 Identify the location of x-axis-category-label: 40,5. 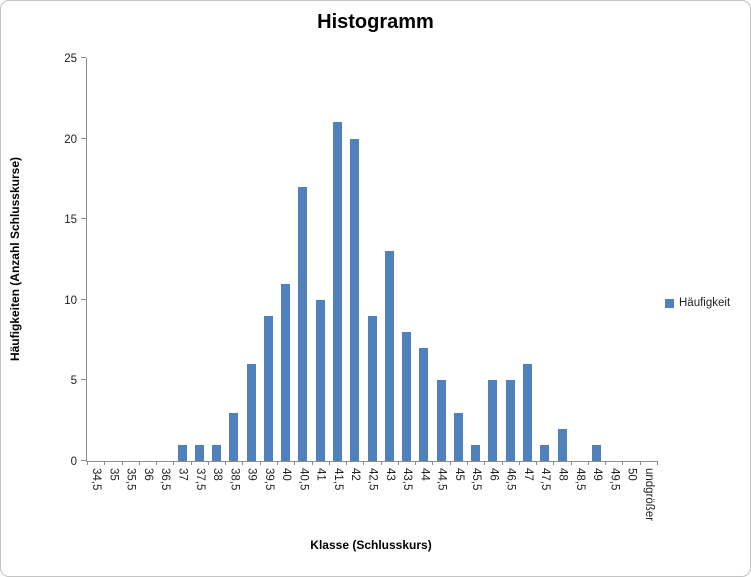
(303, 479).